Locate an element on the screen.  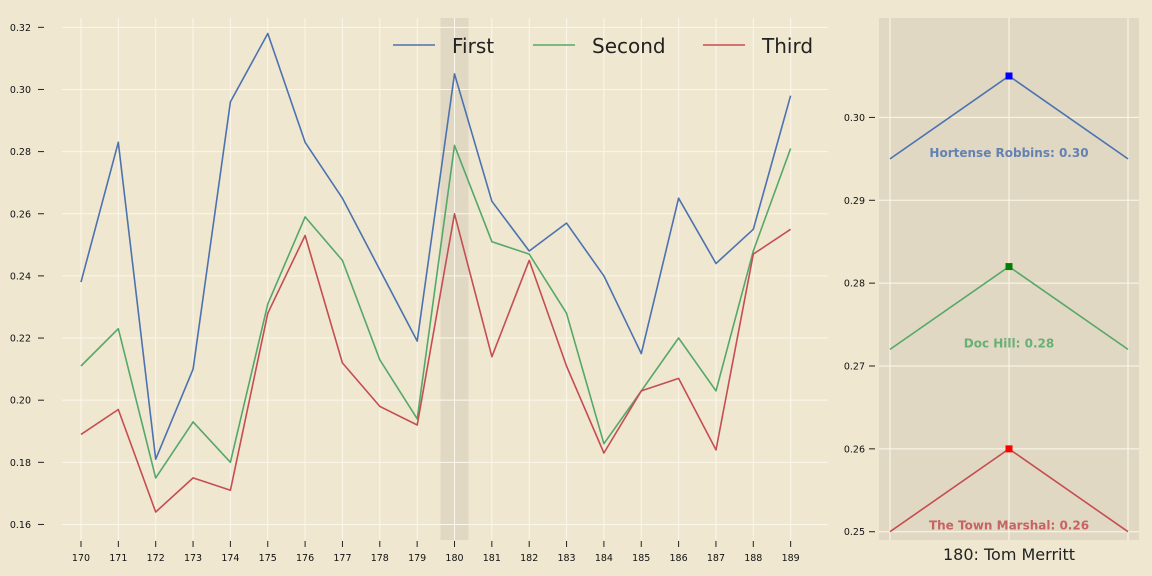
detail-y-tick-label: 0.27 is located at coordinates (854, 367).